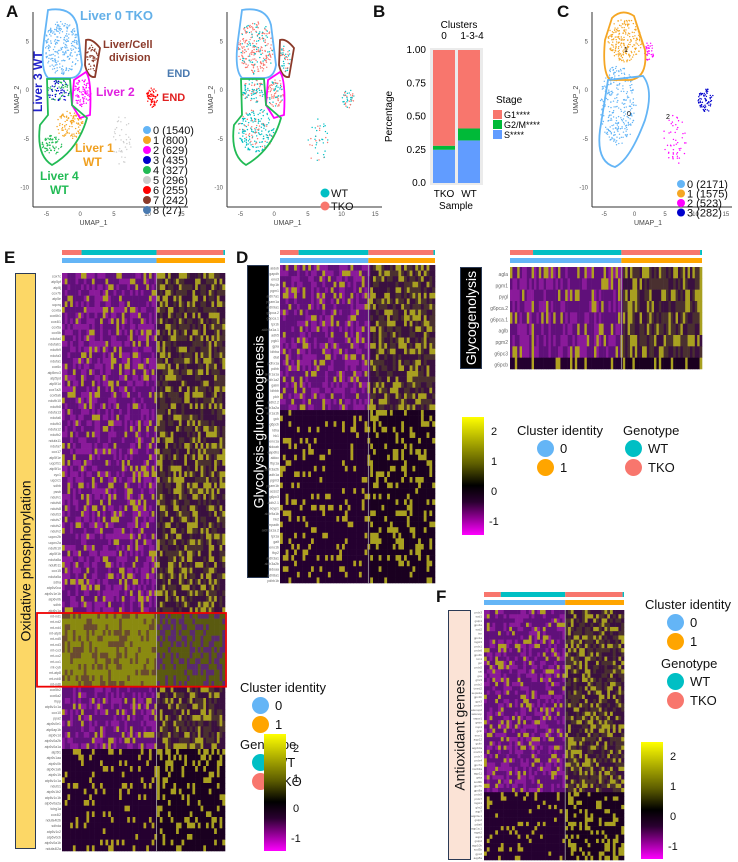 Image resolution: width=738 pixels, height=862 pixels. Describe the element at coordinates (147, 210) in the screenshot. I see `legend-swatch` at that location.